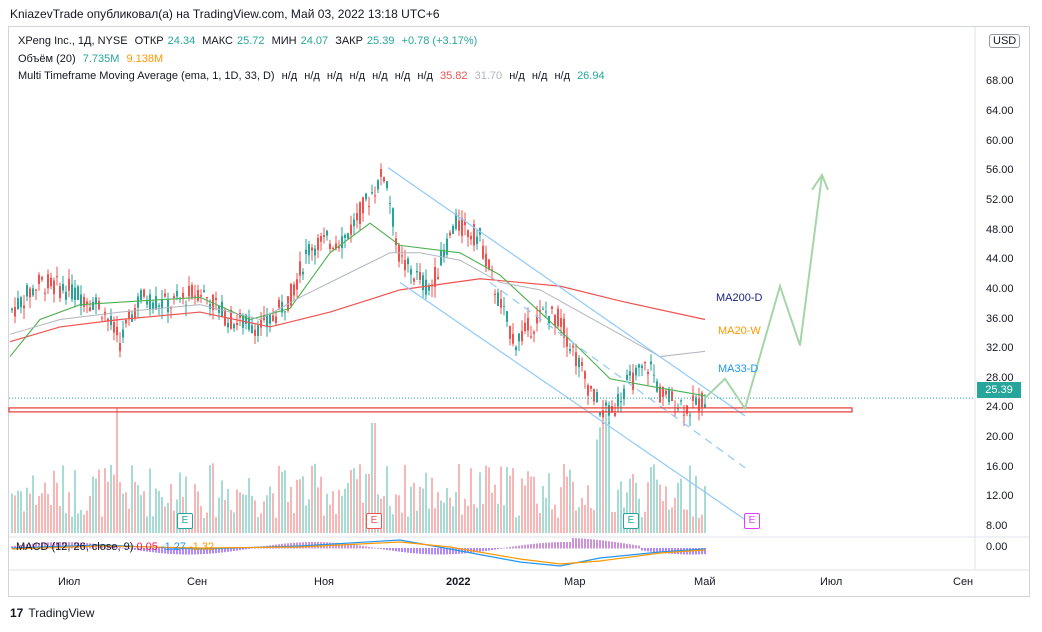 This screenshot has width=1042, height=632. What do you see at coordinates (17, 613) in the screenshot?
I see `tradingview-logo-icon: 17` at bounding box center [17, 613].